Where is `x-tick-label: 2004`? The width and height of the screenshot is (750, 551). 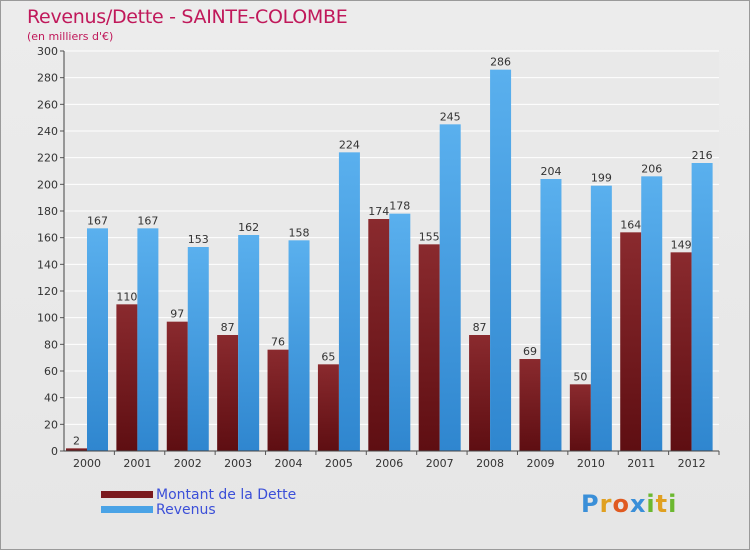
x-tick-label: 2004 is located at coordinates (289, 463).